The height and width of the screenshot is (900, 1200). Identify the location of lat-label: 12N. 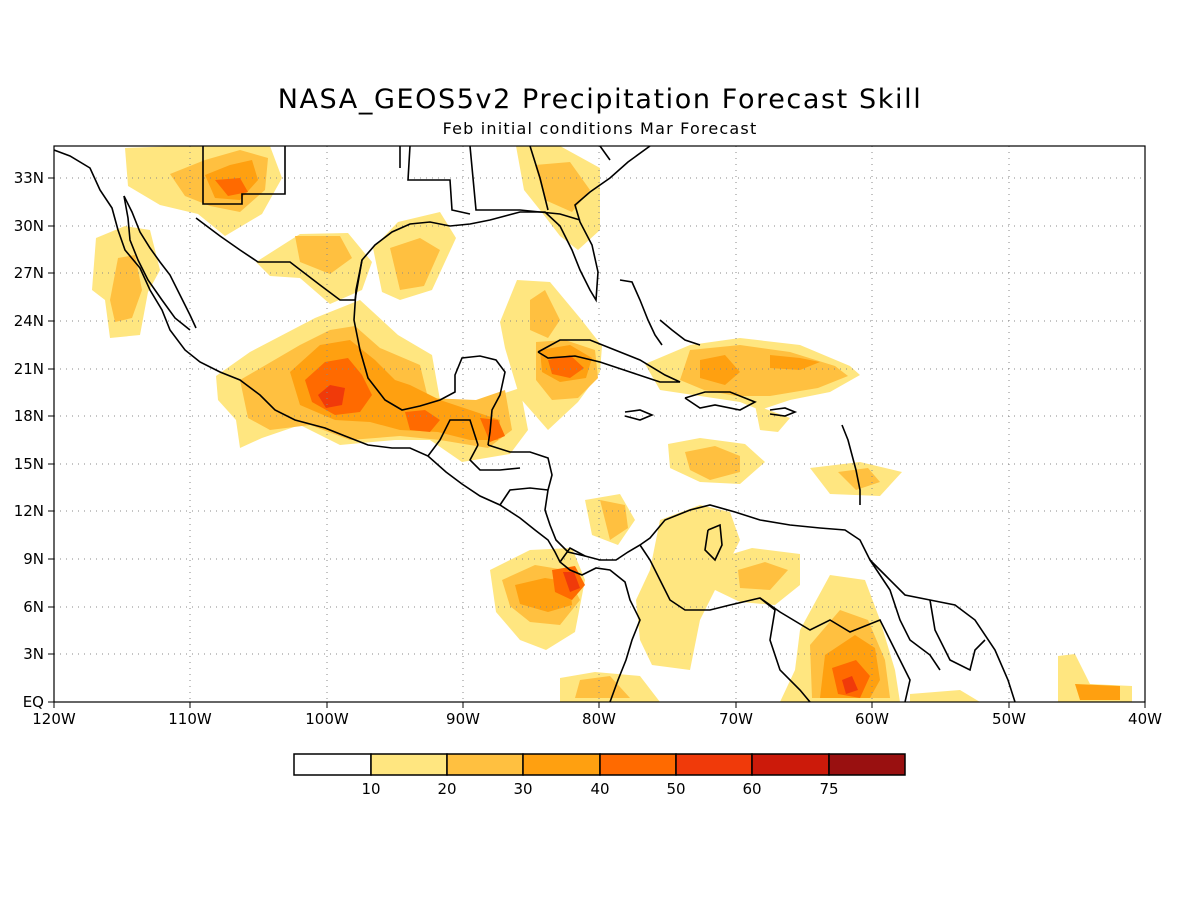
(29, 511).